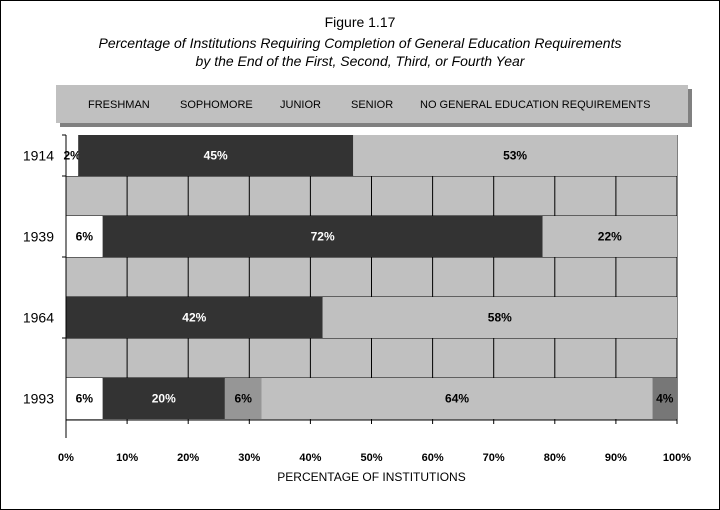  I want to click on data-label: 22%, so click(610, 237).